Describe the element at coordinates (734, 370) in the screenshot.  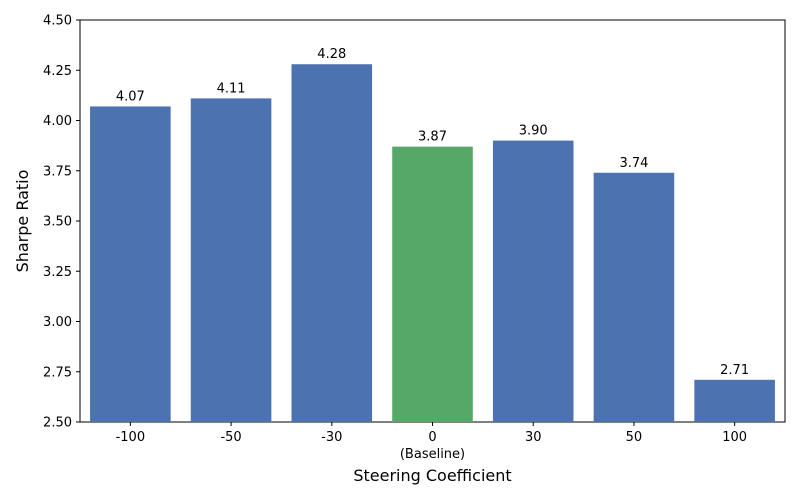
I see `bar-value-label: 2.71` at that location.